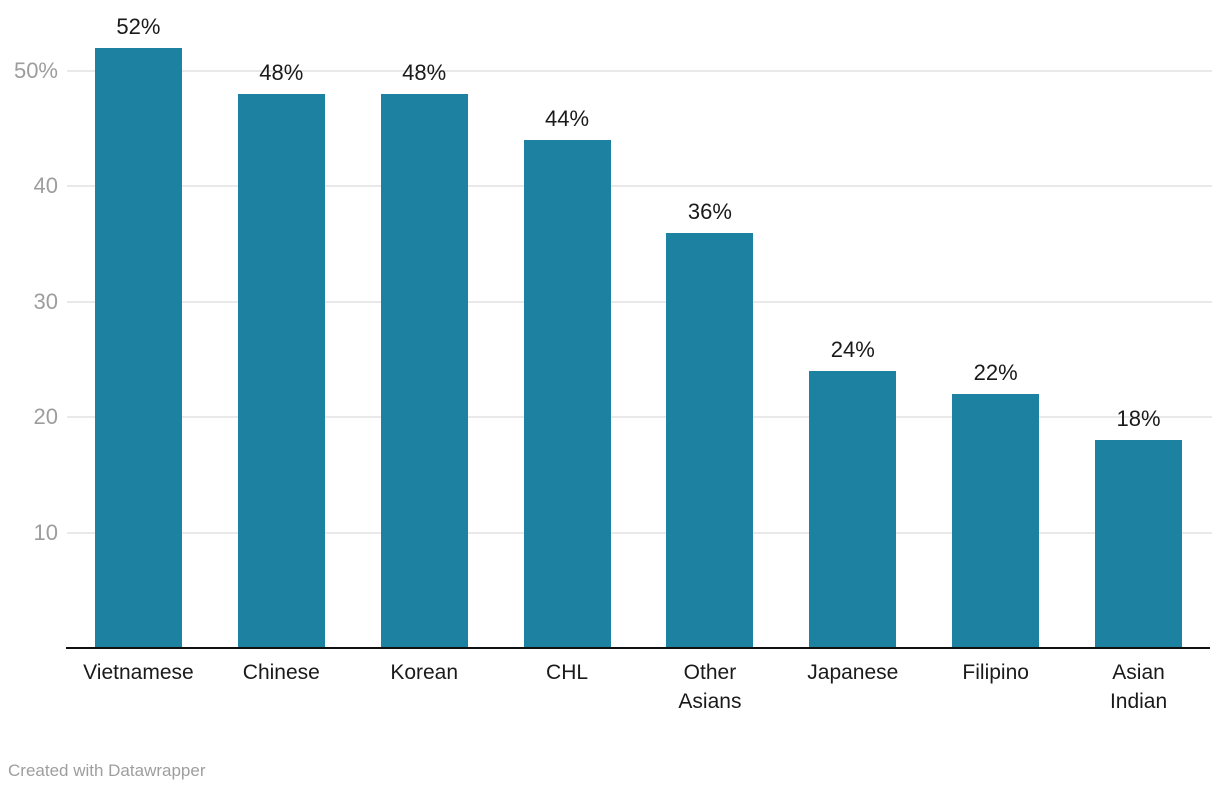 The image size is (1220, 796). Describe the element at coordinates (138, 26) in the screenshot. I see `bar-value-label: 52%` at that location.